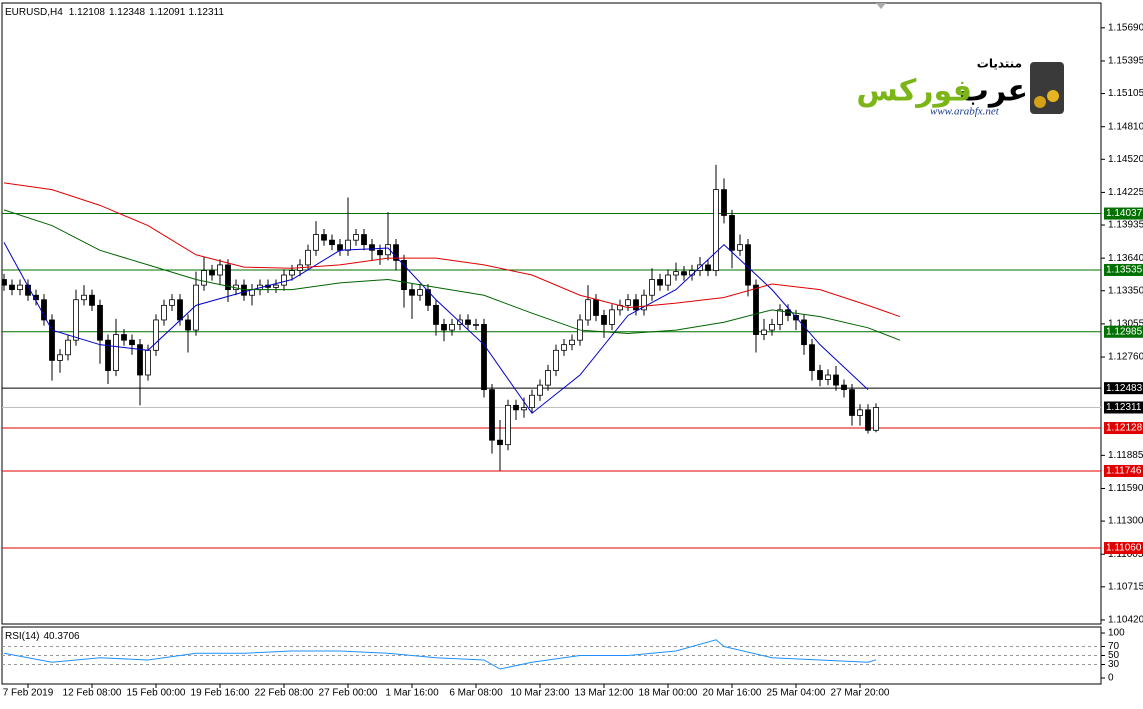  What do you see at coordinates (156, 693) in the screenshot?
I see `x-tick-label: 15 Feb 00:00` at bounding box center [156, 693].